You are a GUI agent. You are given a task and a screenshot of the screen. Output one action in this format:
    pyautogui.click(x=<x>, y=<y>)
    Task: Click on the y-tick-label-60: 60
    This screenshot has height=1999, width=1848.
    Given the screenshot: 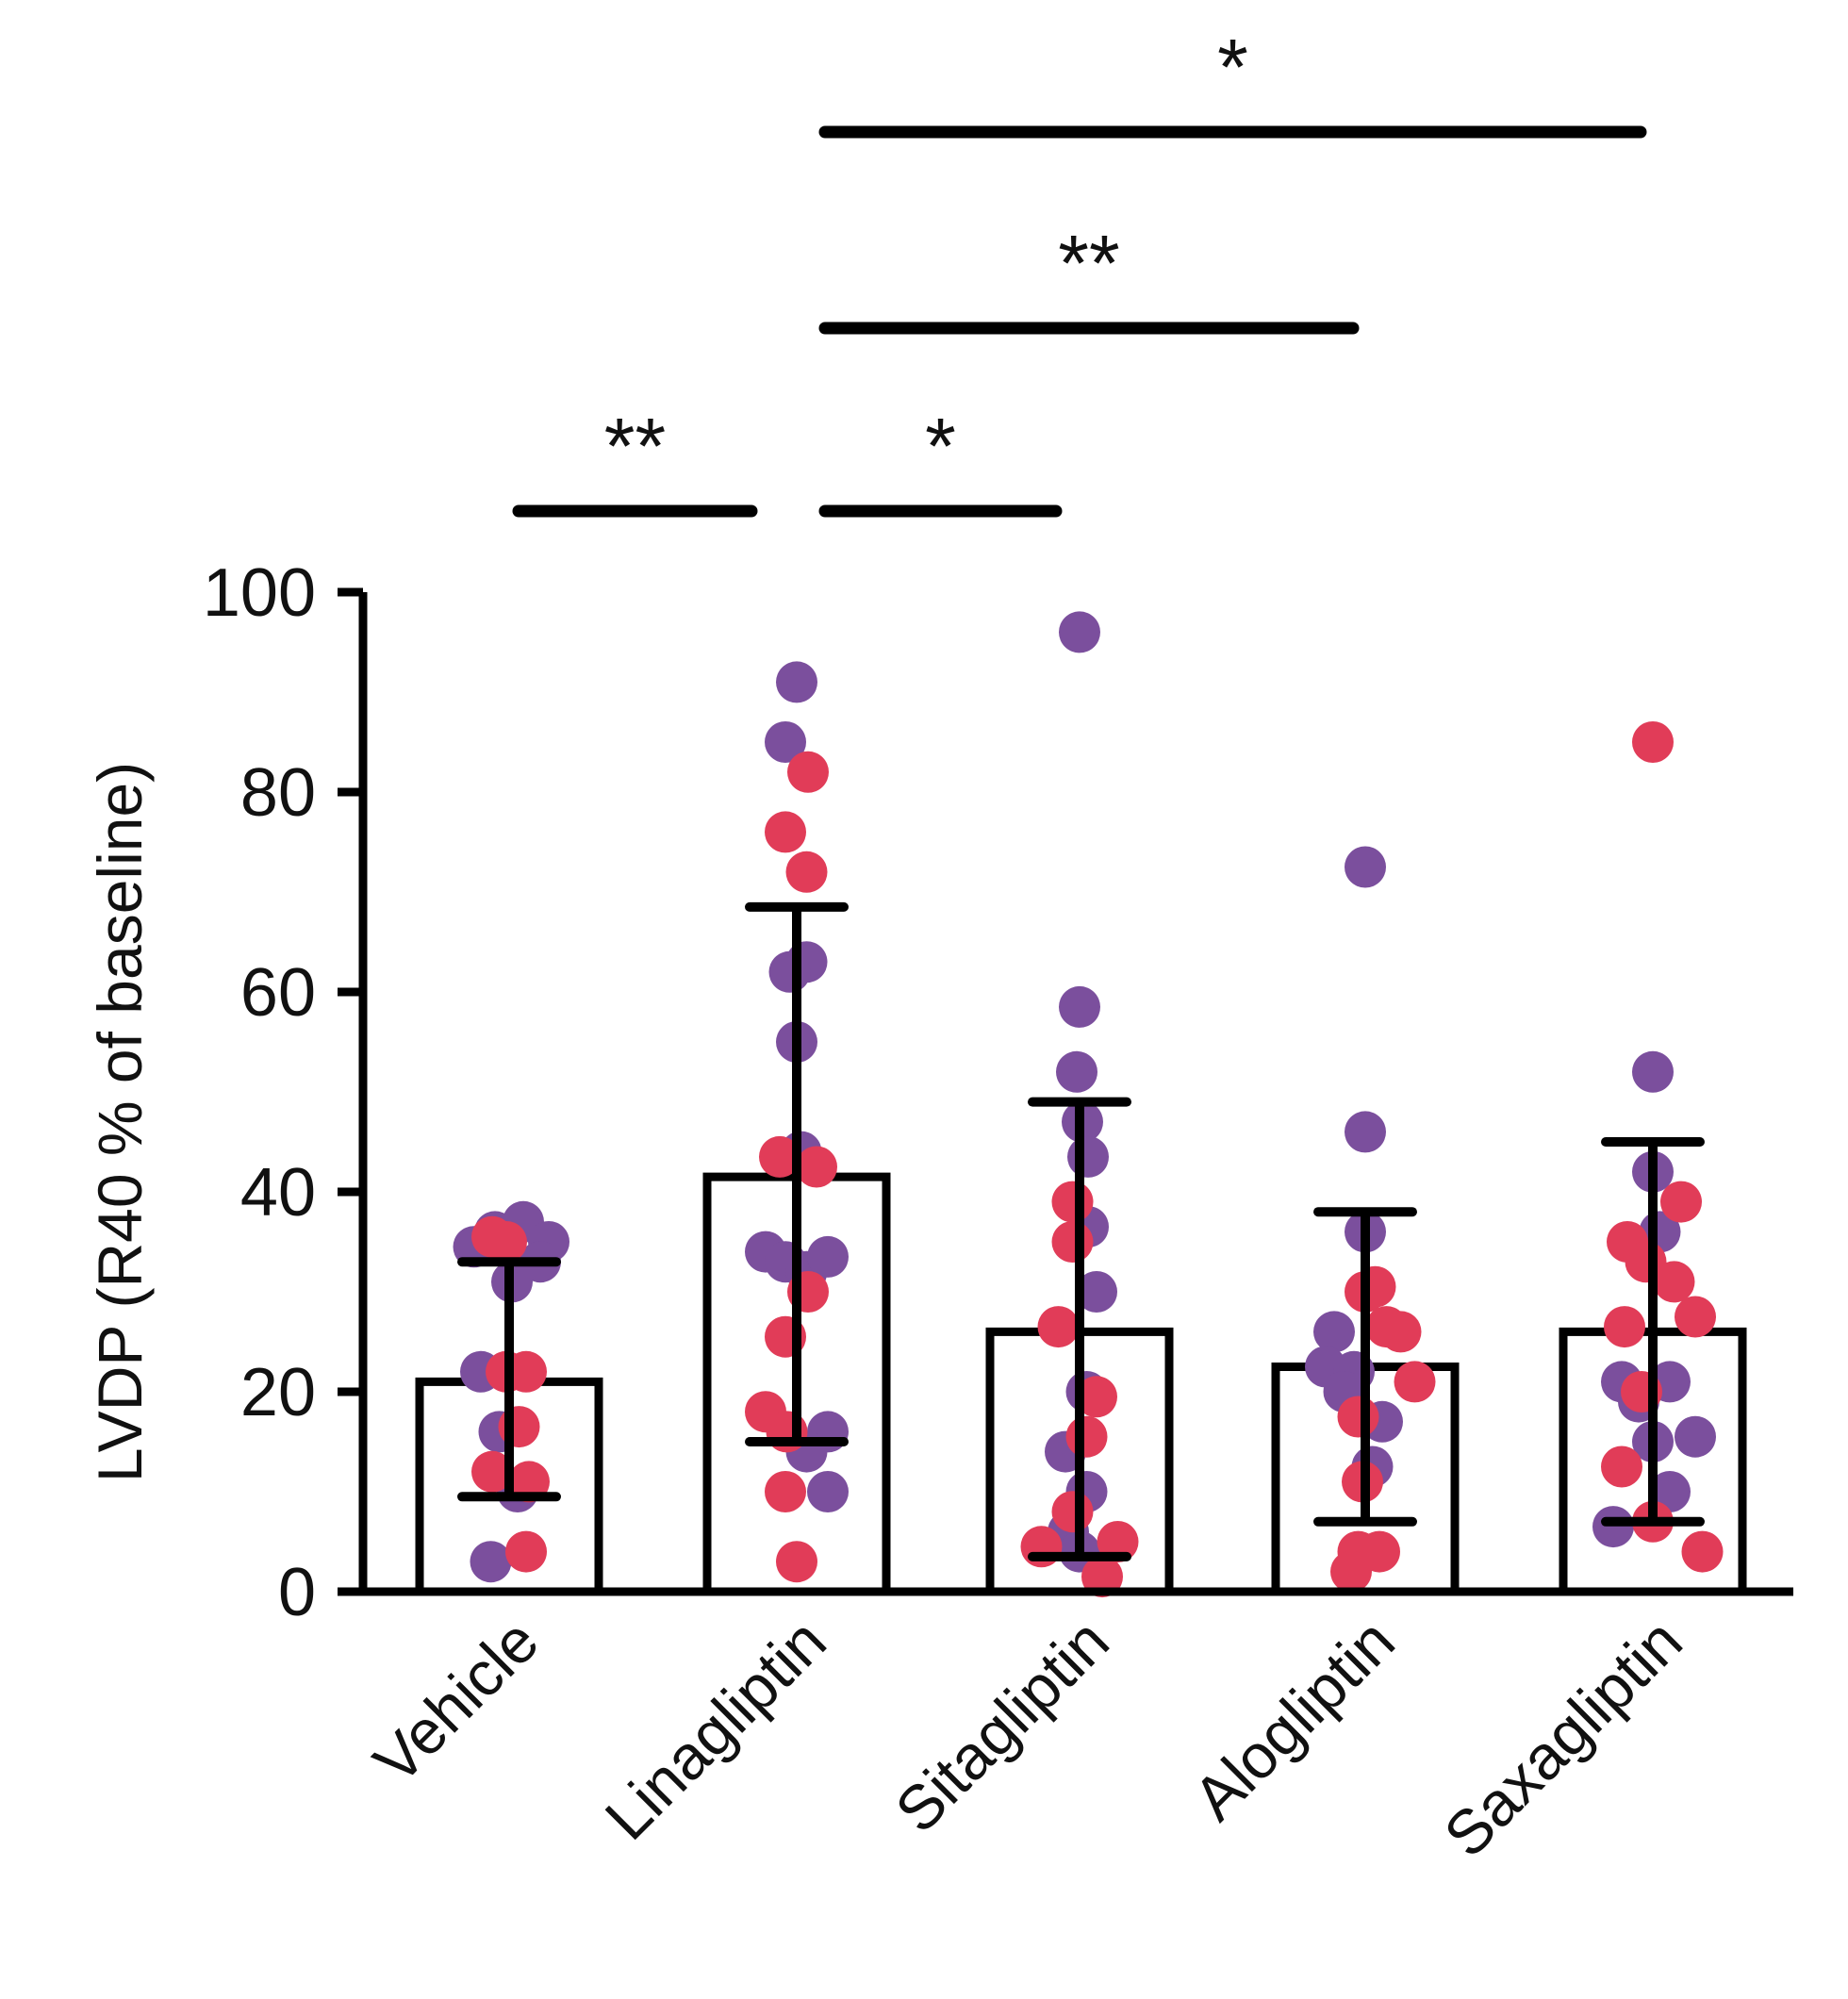 What is the action you would take?
    pyautogui.click(x=278, y=993)
    